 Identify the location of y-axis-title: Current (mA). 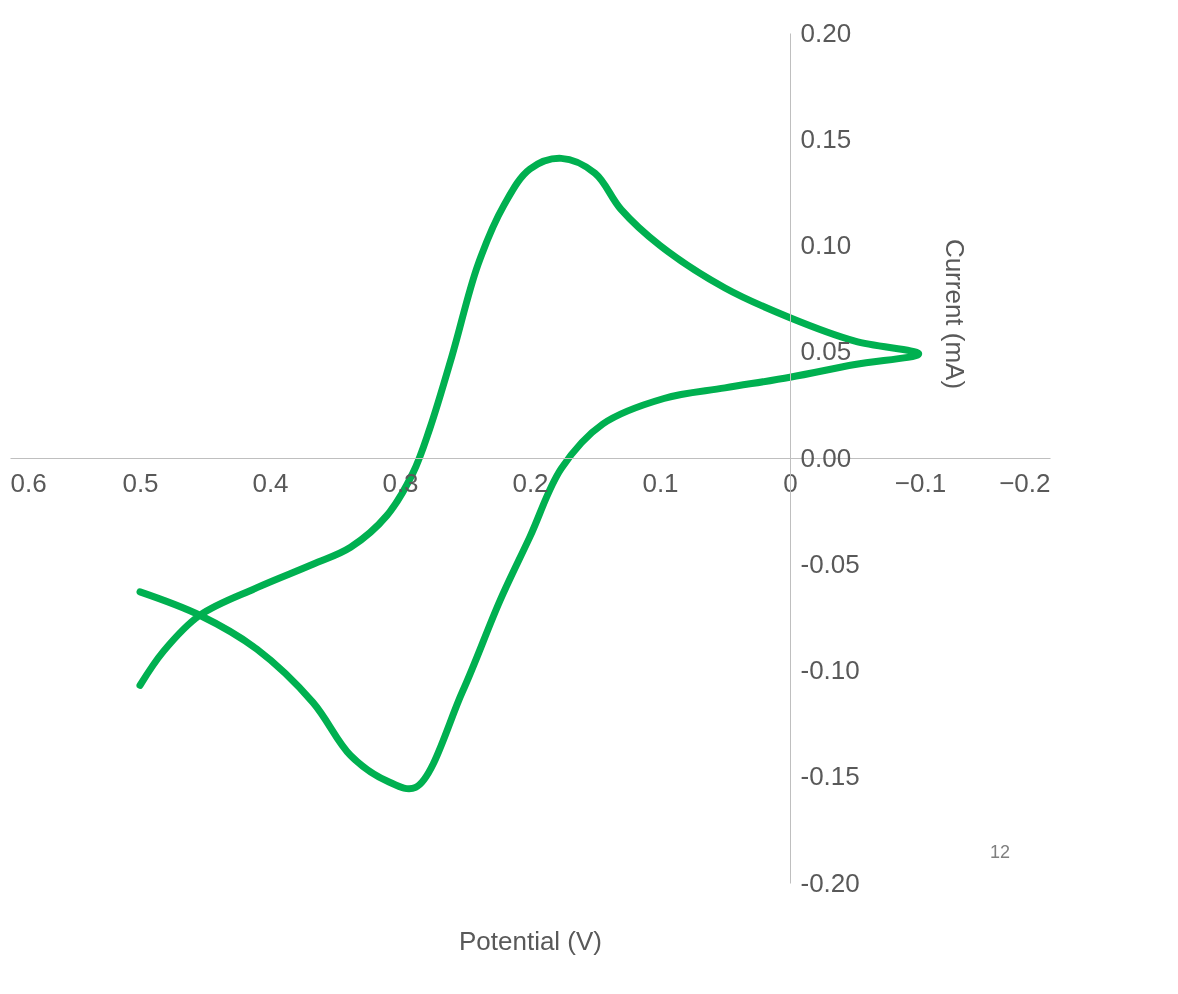
(954, 314).